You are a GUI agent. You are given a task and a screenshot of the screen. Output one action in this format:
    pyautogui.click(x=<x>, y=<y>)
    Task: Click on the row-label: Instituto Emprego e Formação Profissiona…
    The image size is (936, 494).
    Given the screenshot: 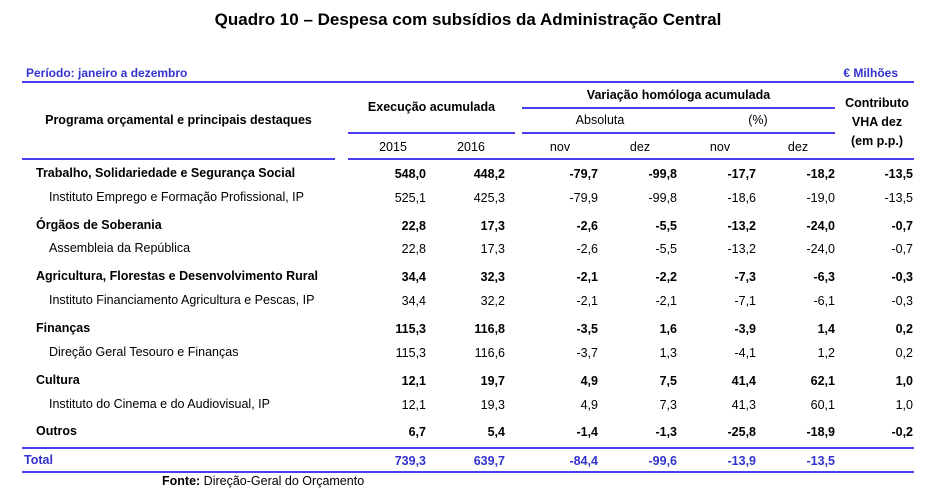 What is the action you would take?
    pyautogui.click(x=176, y=197)
    